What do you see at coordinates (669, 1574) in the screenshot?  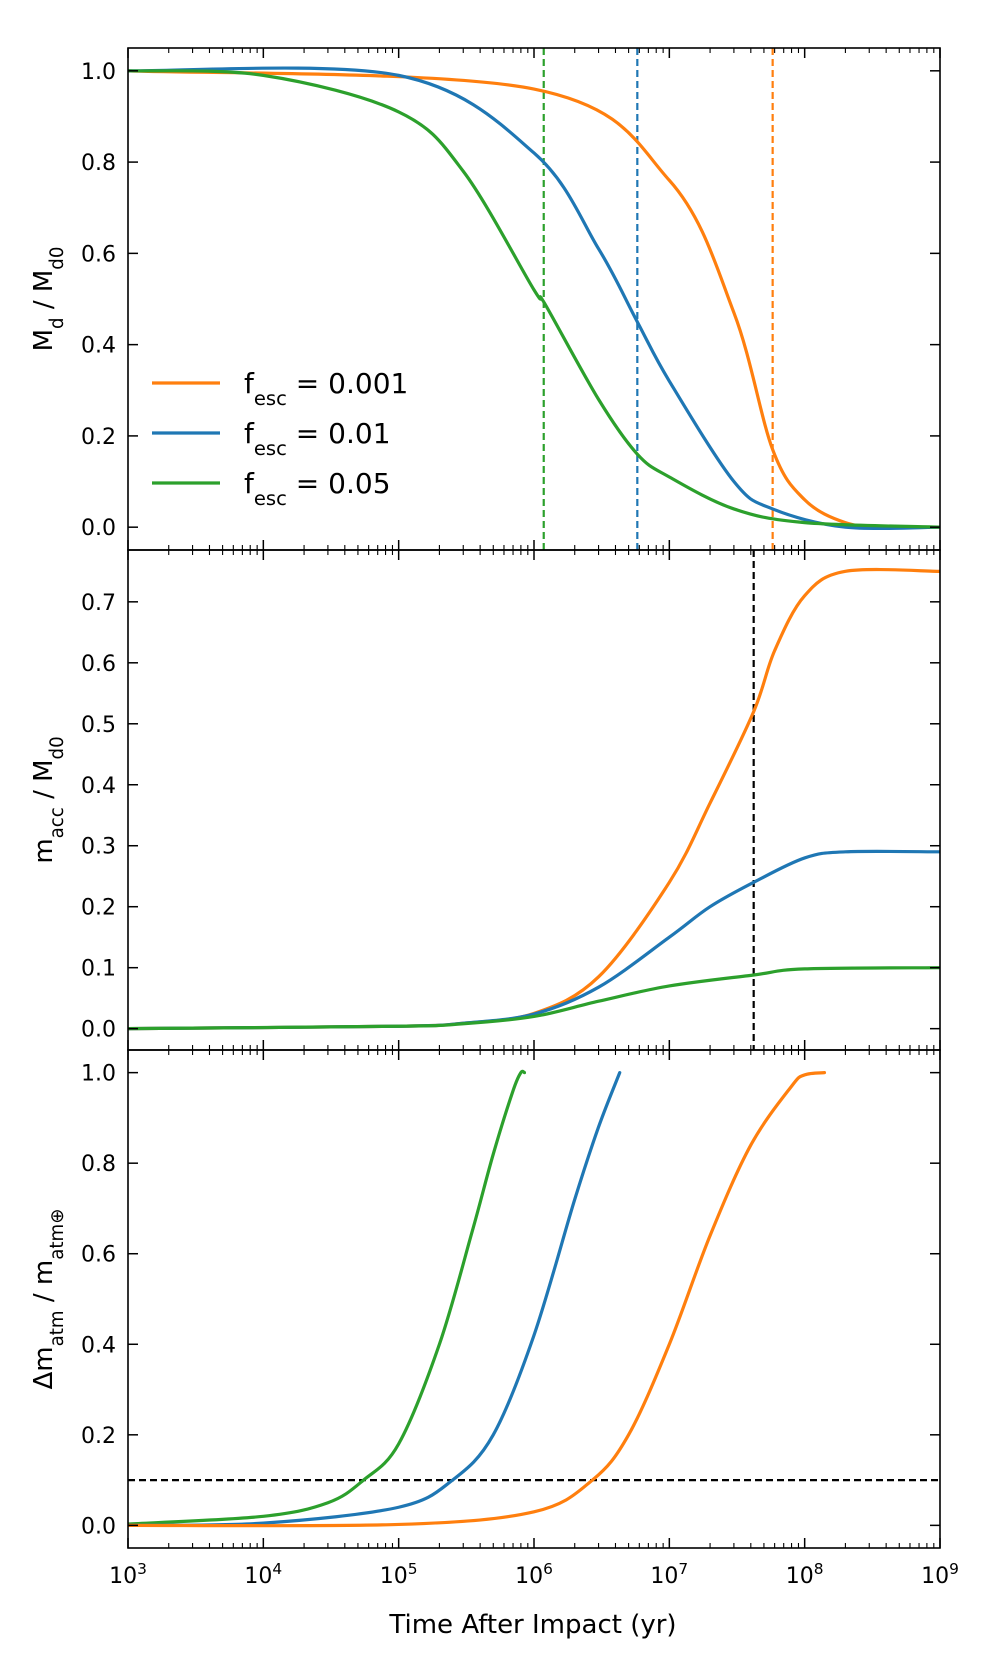 I see `x-tick-label: 10⁷` at bounding box center [669, 1574].